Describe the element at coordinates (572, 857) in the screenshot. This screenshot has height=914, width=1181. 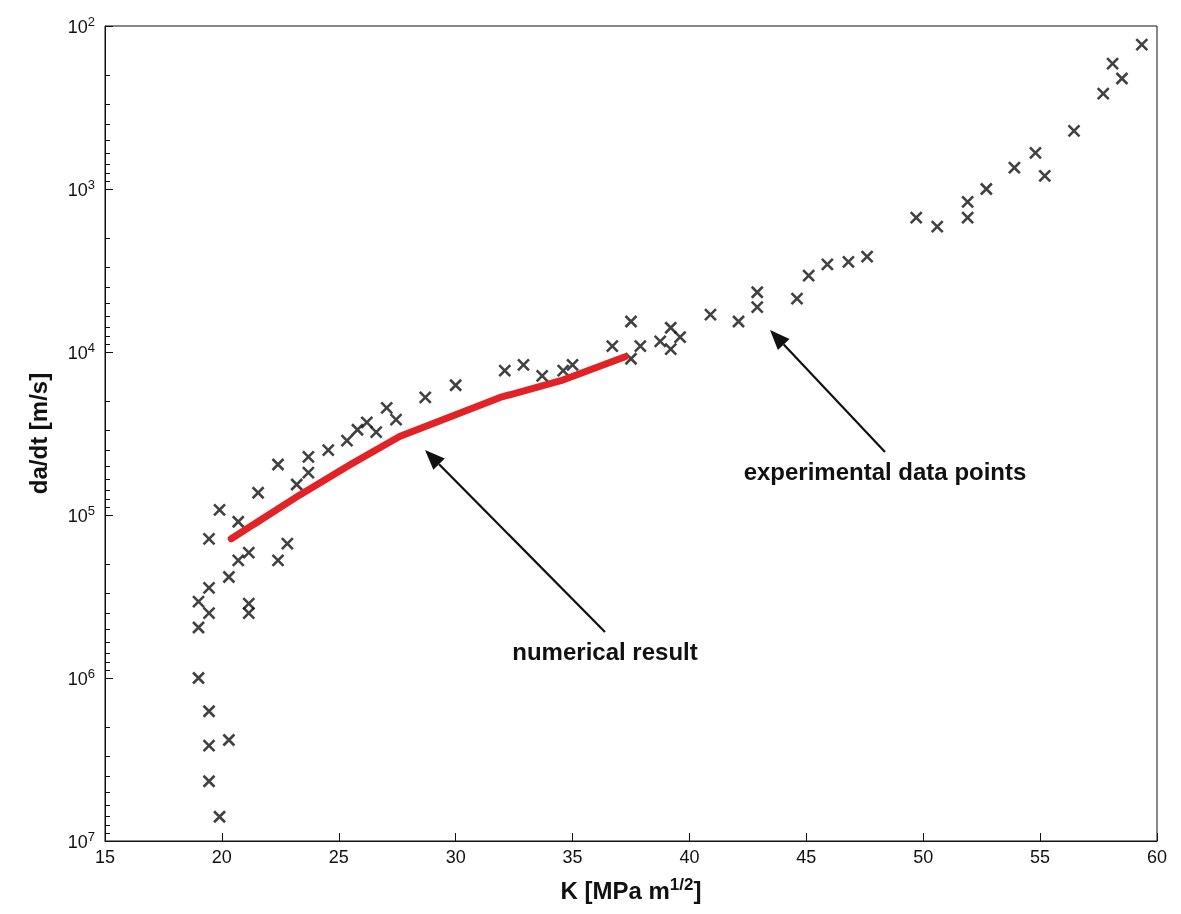
I see `x-tick-label: 35` at that location.